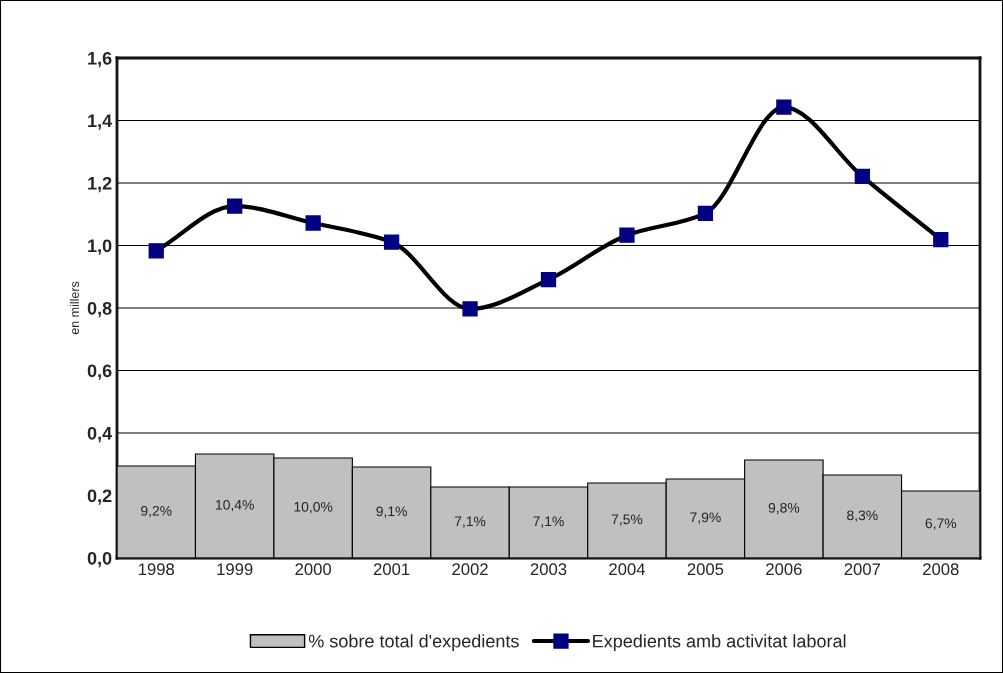 The width and height of the screenshot is (1003, 673). I want to click on data-label: 9,2%, so click(156, 511).